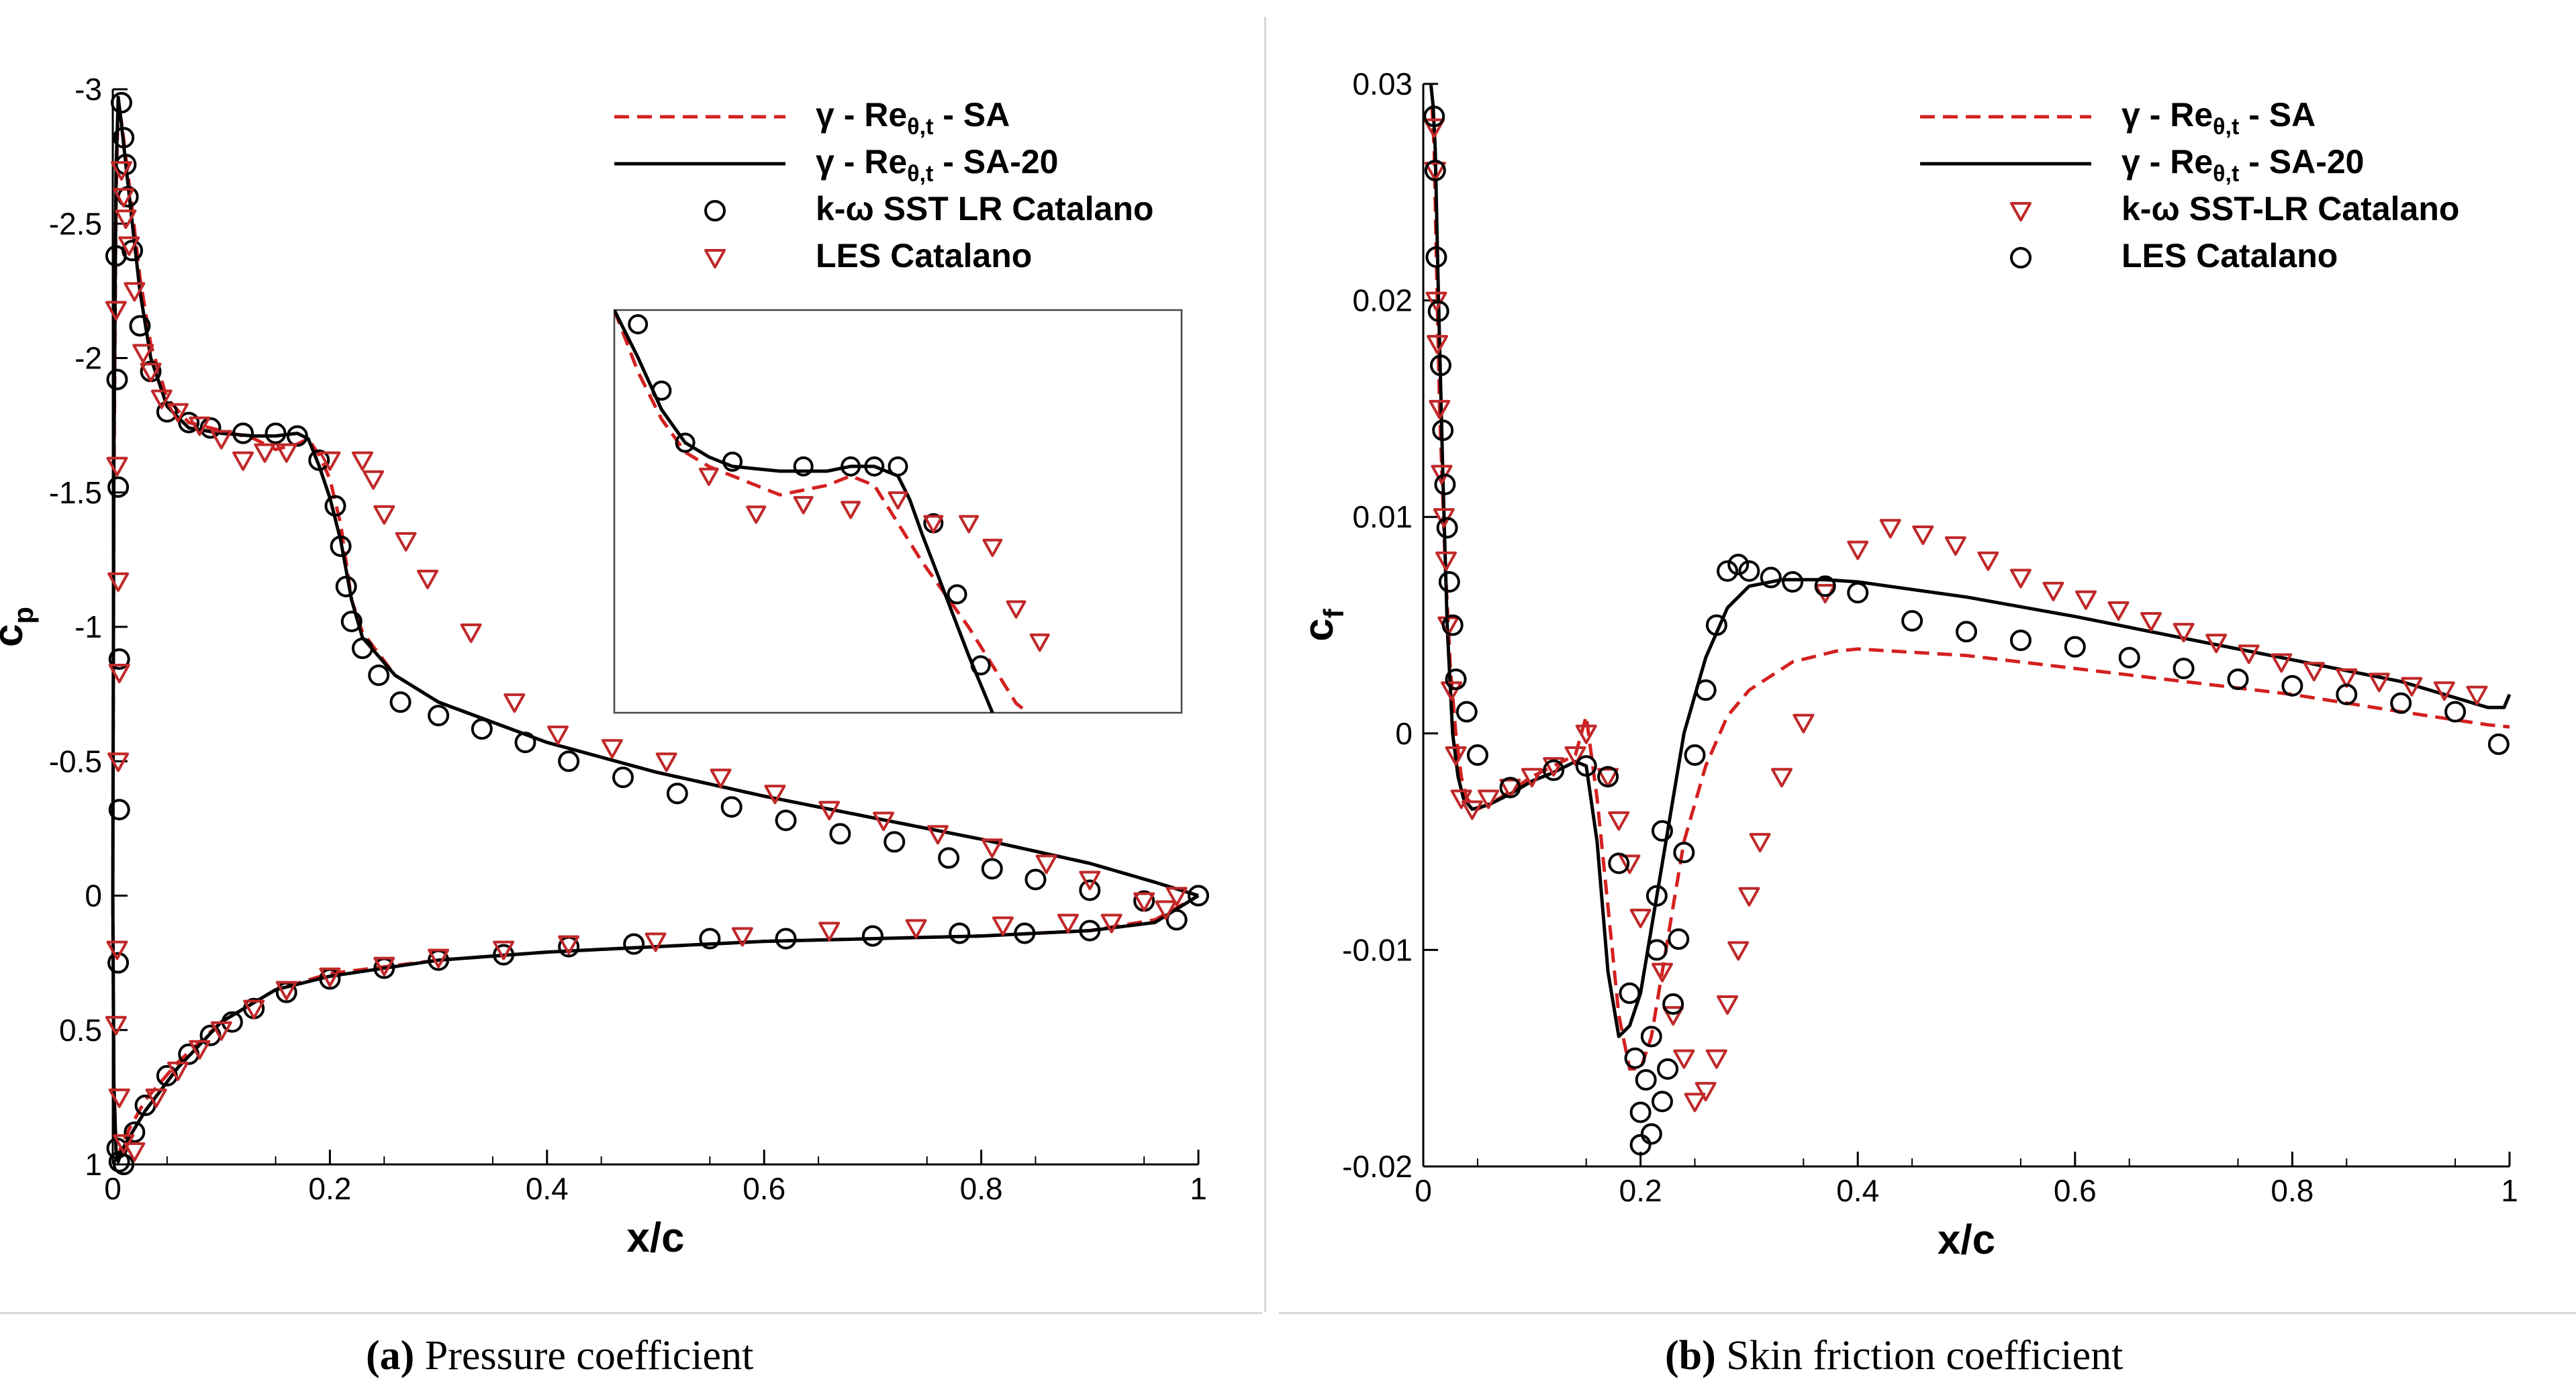 This screenshot has width=2576, height=1400. Describe the element at coordinates (981, 1188) in the screenshot. I see `x-tick-label: 0.8` at that location.